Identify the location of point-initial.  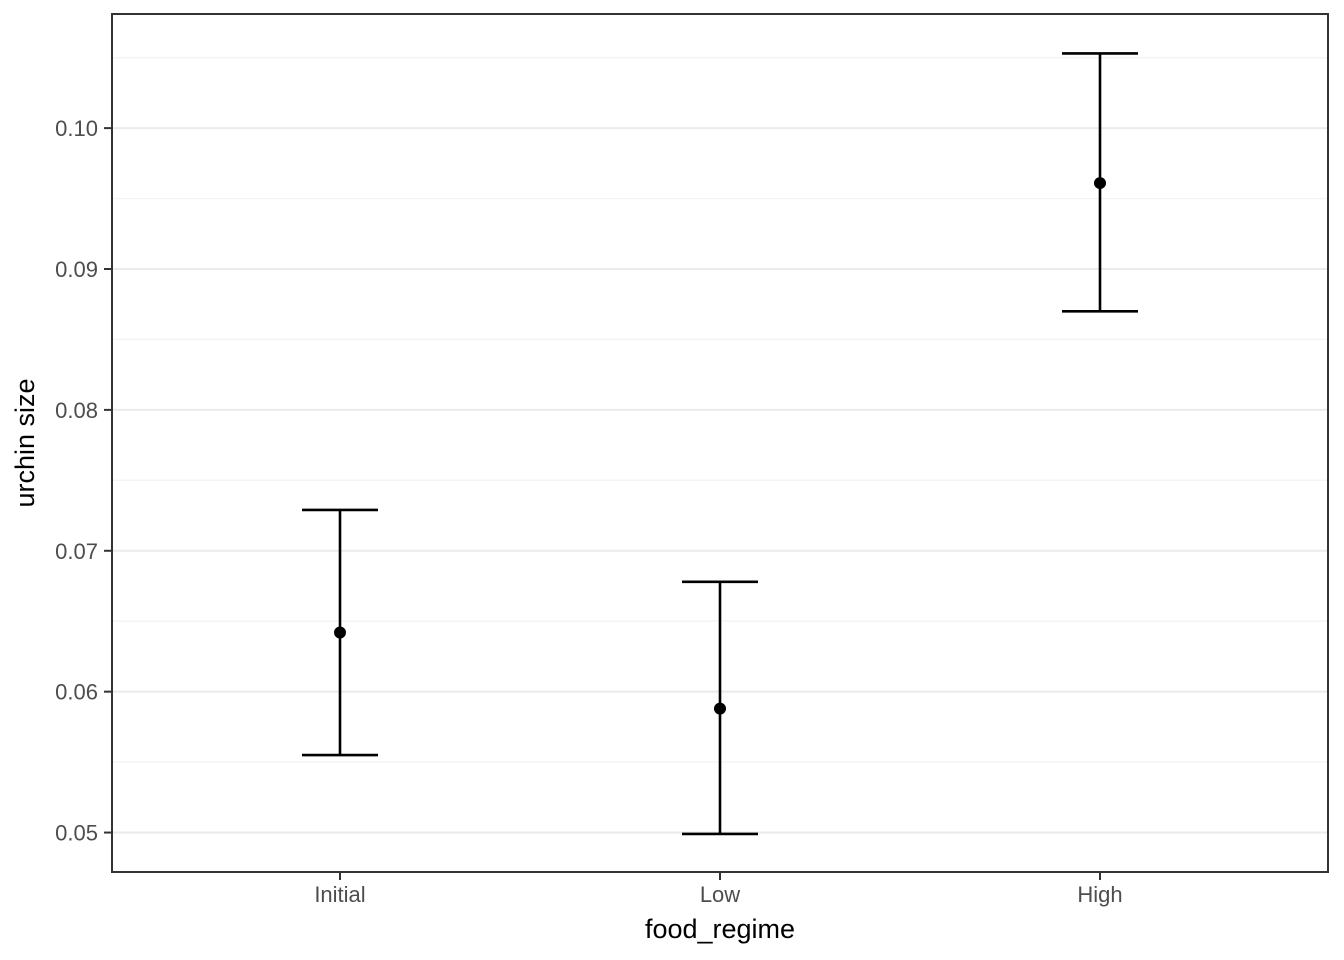
(340, 632).